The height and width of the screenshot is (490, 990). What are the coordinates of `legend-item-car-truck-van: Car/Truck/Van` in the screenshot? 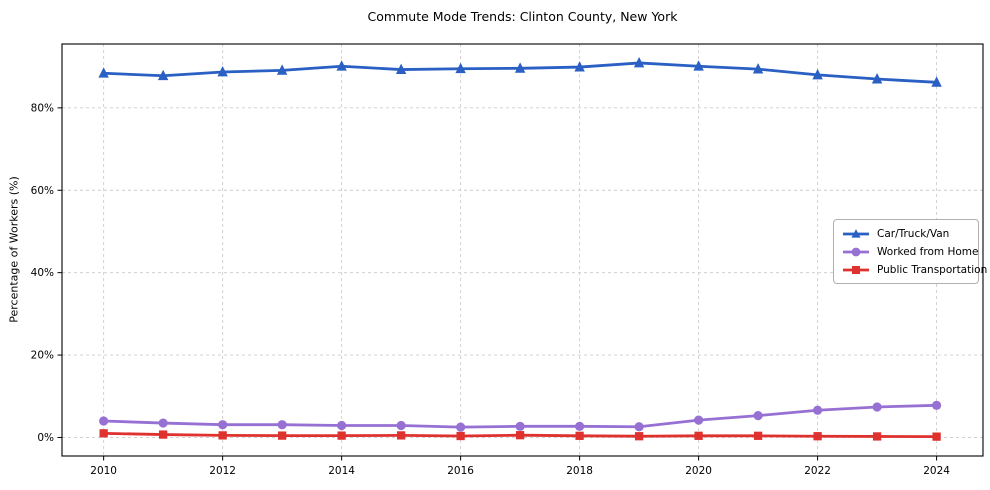 It's located at (906, 233).